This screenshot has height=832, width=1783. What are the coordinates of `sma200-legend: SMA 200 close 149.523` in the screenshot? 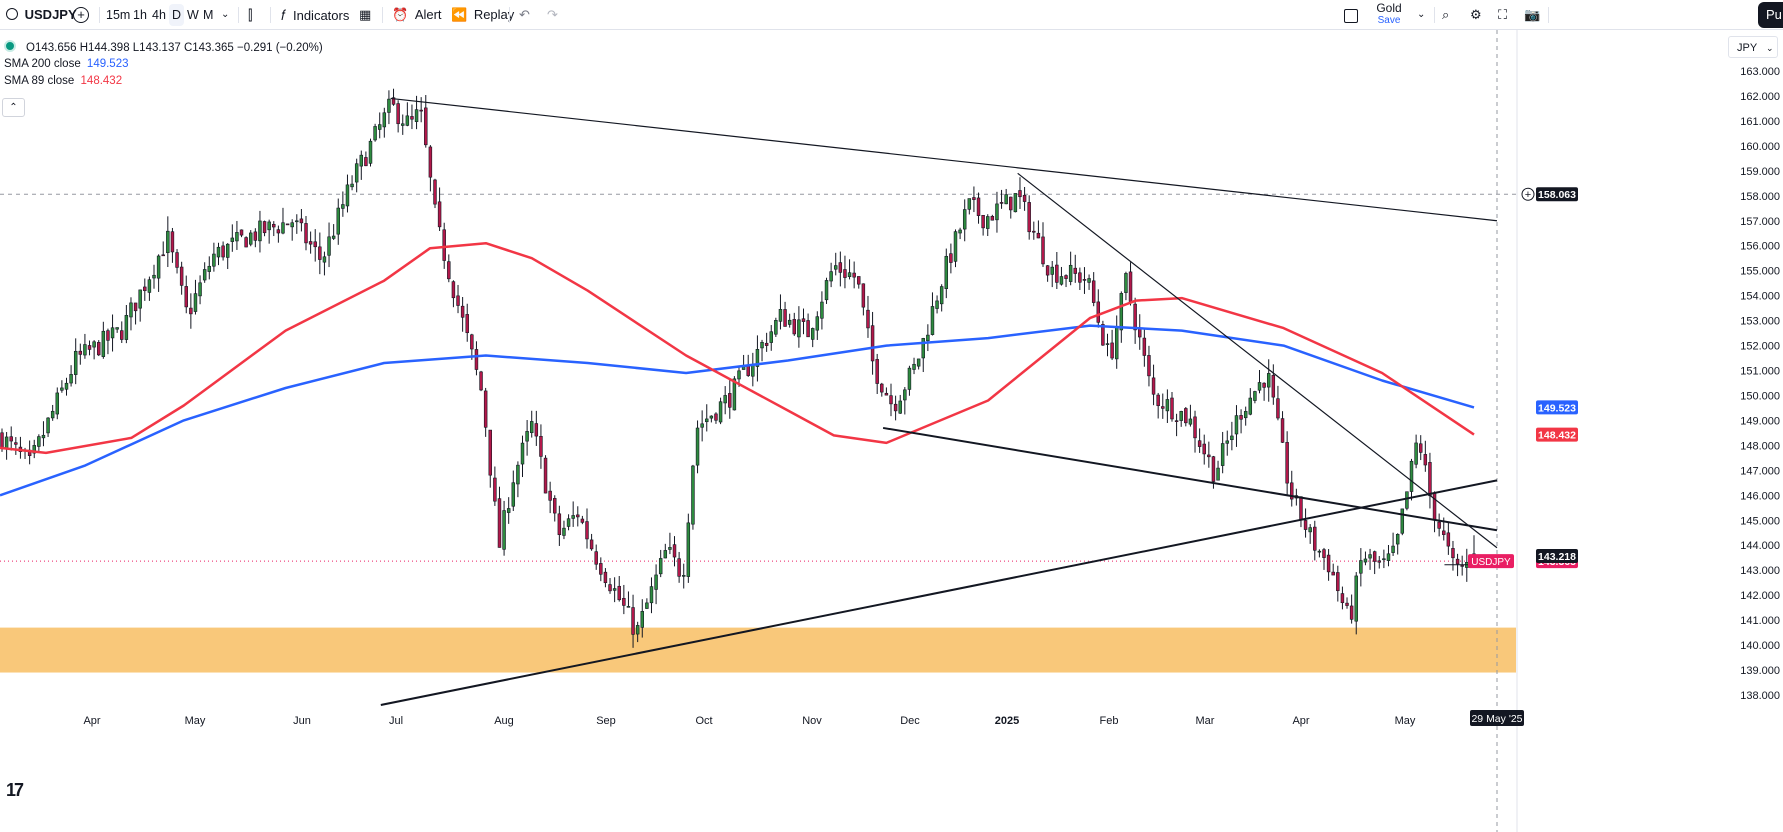 It's located at (66, 64).